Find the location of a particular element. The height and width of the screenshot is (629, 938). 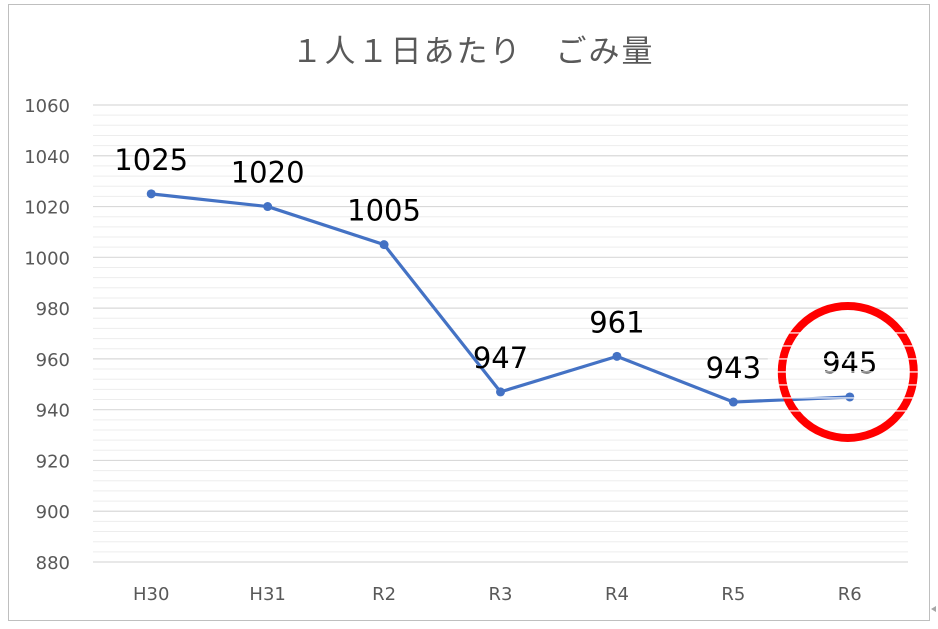

y-tick-label: 1000 is located at coordinates (47, 258).